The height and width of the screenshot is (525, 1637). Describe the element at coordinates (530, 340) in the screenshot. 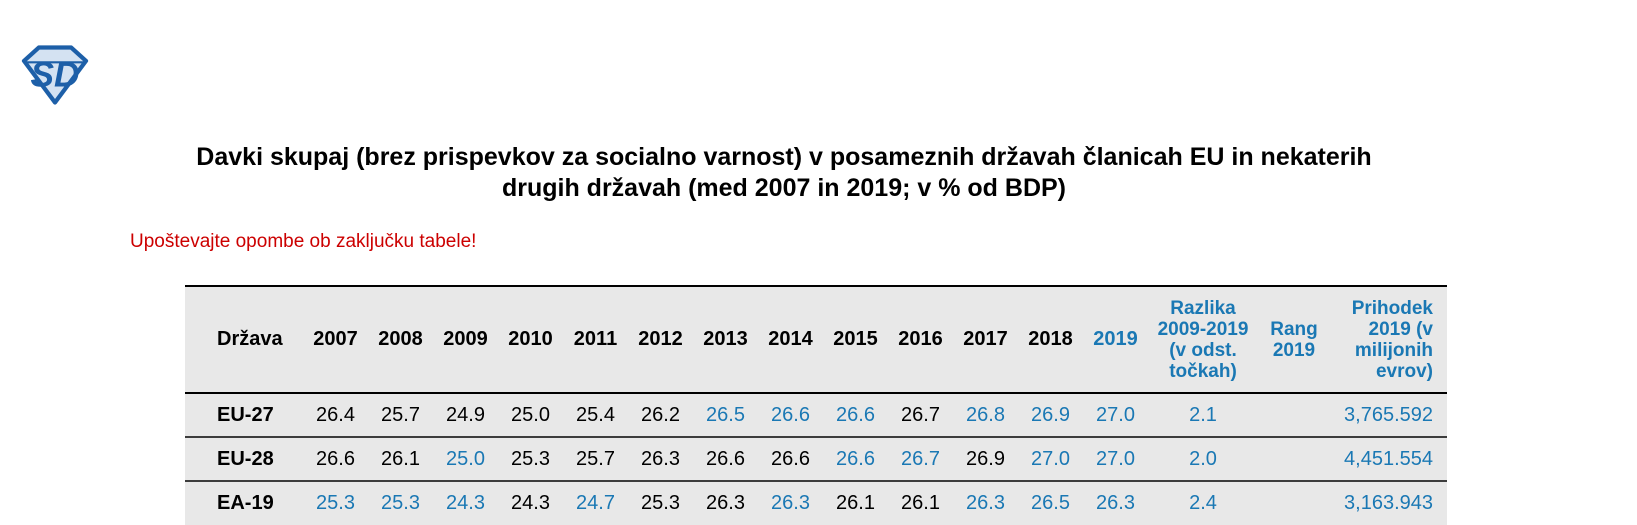

I see `header-year-2010: 2010` at that location.